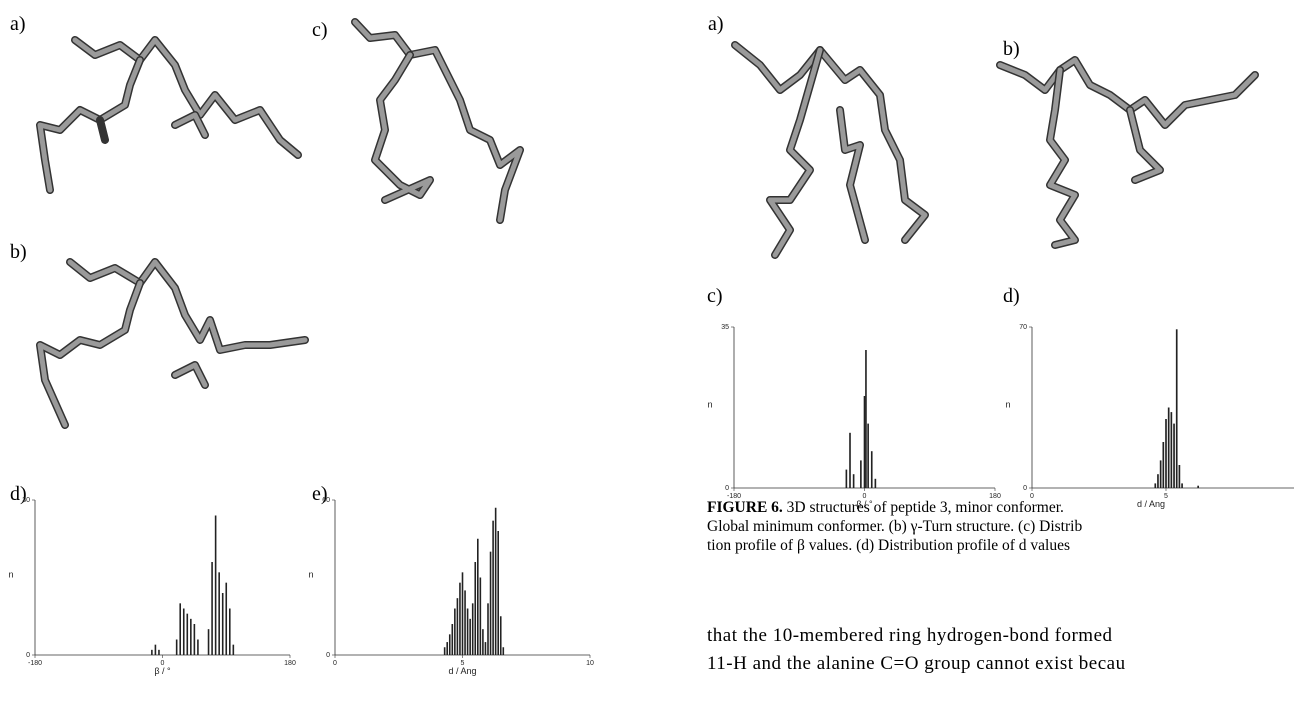 The image size is (1294, 708). I want to click on caption-label: FIGURE 6., so click(745, 507).